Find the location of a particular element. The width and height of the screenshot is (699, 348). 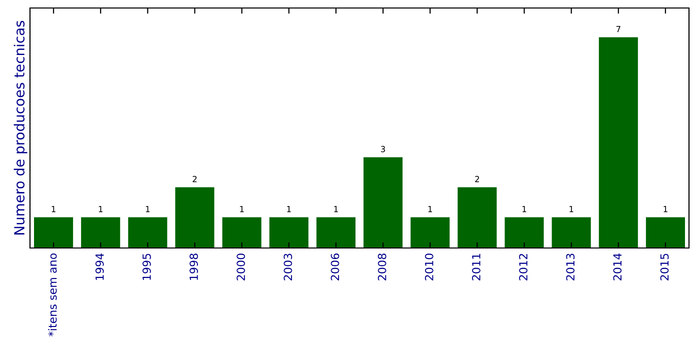

x-tick-label: 1994 is located at coordinates (99, 266).